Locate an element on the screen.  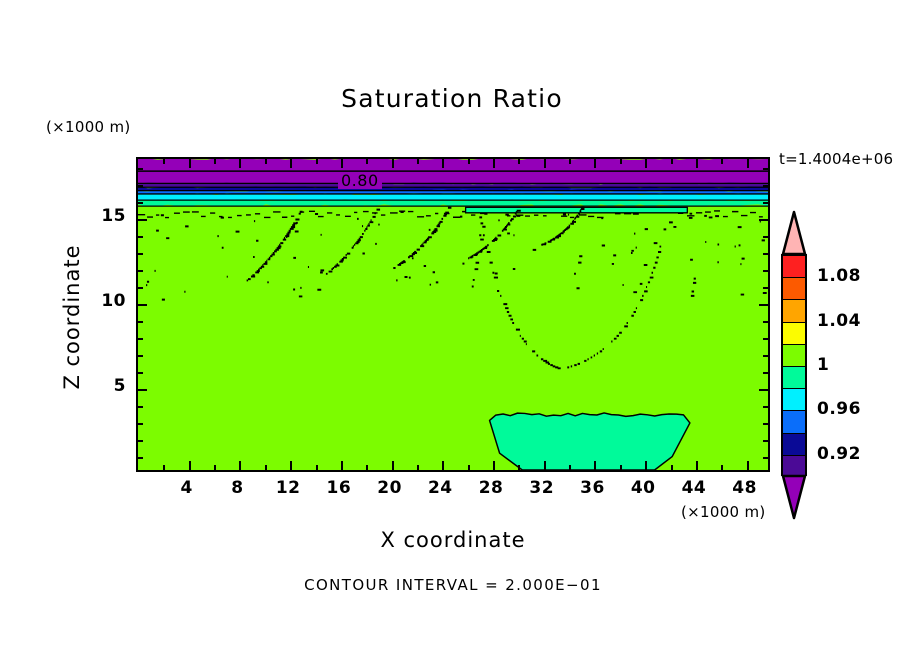
contour-trace-deep-parabolic-arc-left is located at coordinates (520, 293).